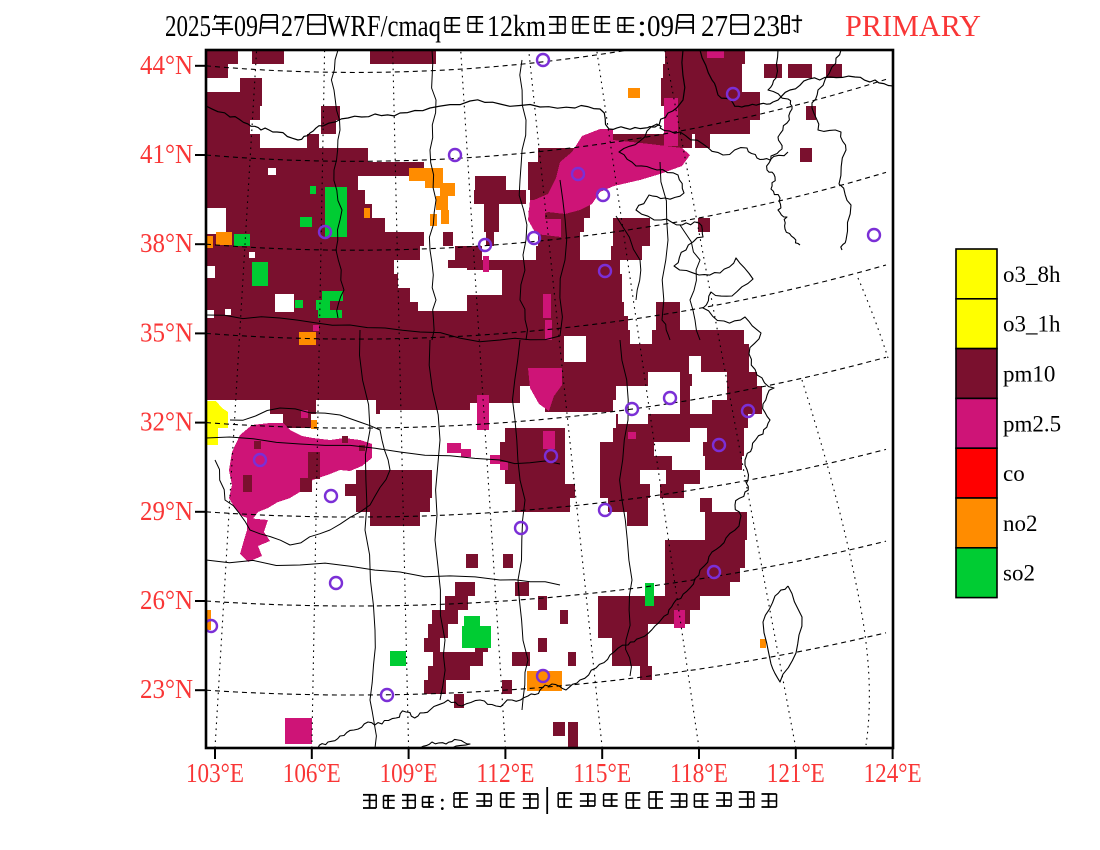 Image resolution: width=1100 pixels, height=850 pixels. What do you see at coordinates (384, 25) in the screenshot?
I see `svg-text: WRF/cmaq` at bounding box center [384, 25].